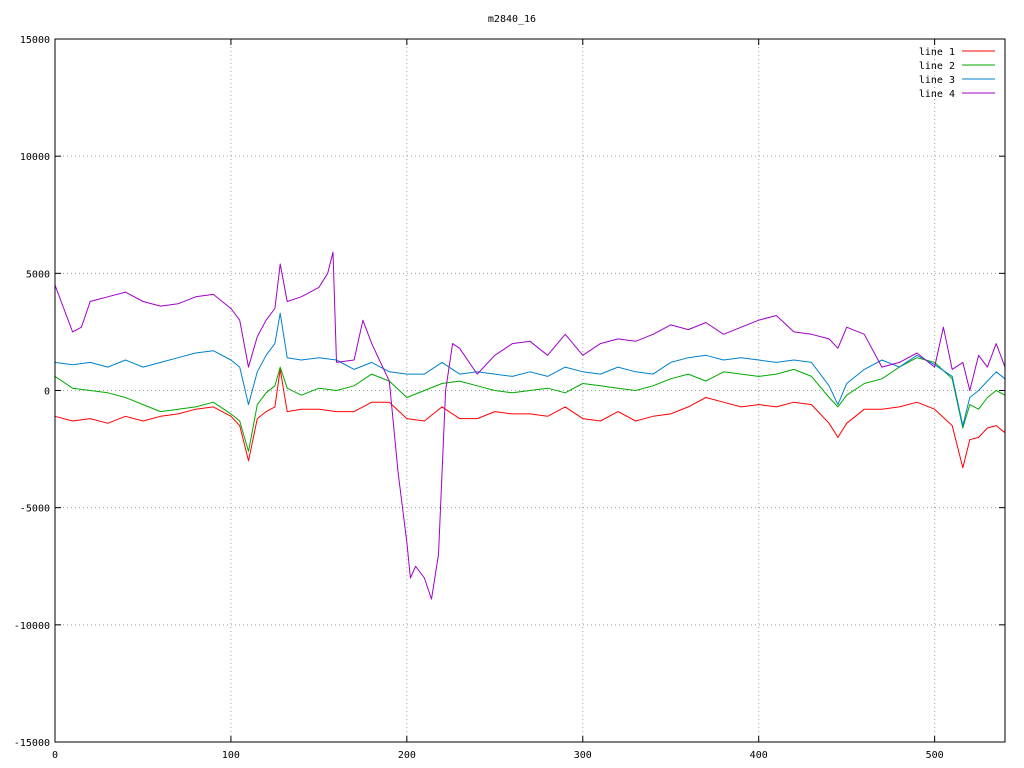  What do you see at coordinates (937, 66) in the screenshot?
I see `legend-label-2: line 2` at bounding box center [937, 66].